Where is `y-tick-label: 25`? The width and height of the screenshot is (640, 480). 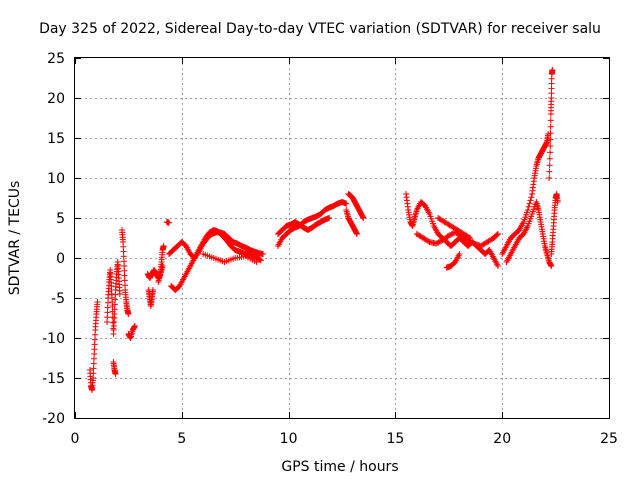
y-tick-label: 25 is located at coordinates (56, 59).